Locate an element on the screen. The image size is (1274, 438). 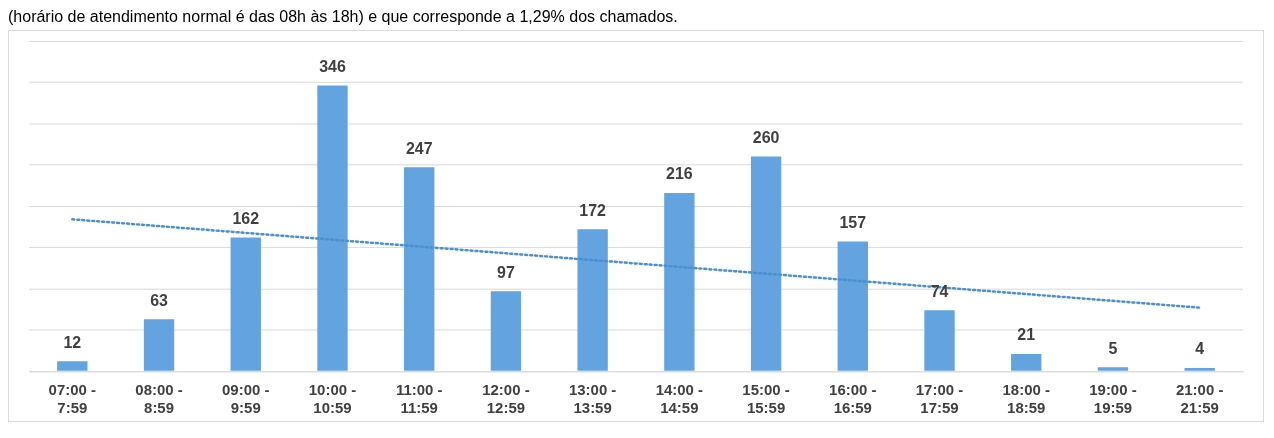
x-tick-label: 07:00 - 7:59 is located at coordinates (72, 399).